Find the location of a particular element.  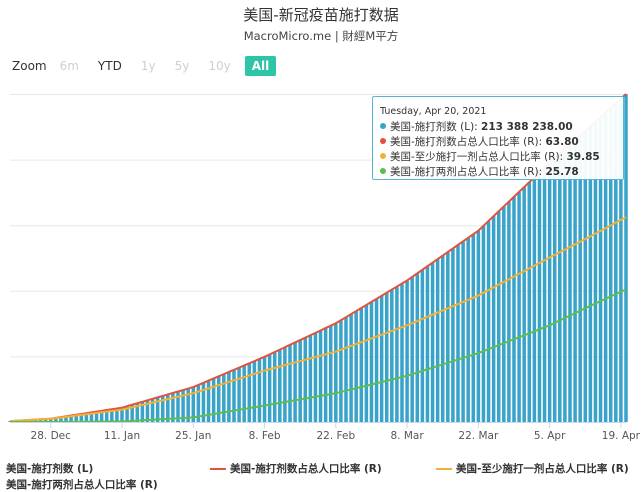

legend-item-two-doses: 美国-施打两剂占总人口比率 (R) is located at coordinates (82, 484).